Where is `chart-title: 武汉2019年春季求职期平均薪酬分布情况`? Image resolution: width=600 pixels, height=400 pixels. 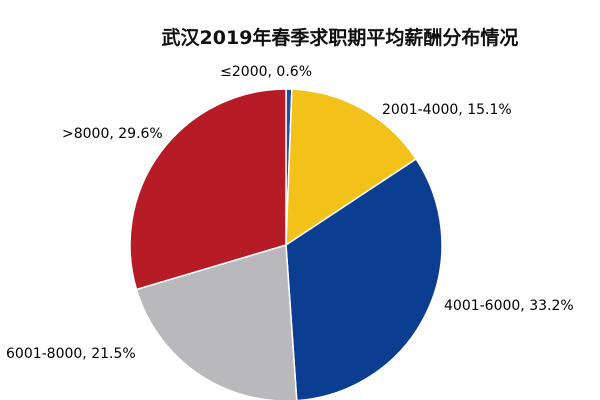 chart-title: 武汉2019年春季求职期平均薪酬分布情况 is located at coordinates (340, 37).